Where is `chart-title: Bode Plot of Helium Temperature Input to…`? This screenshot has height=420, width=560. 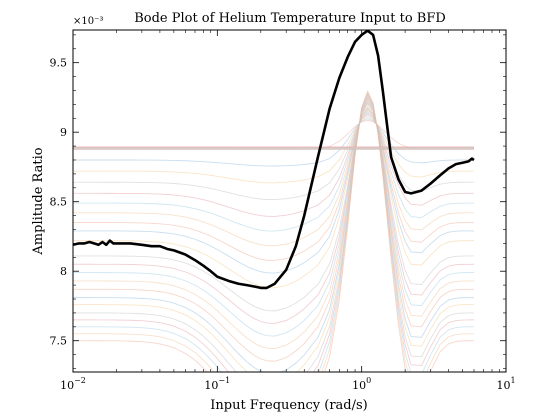
chart-title: Bode Plot of Helium Temperature Input to… is located at coordinates (290, 18).